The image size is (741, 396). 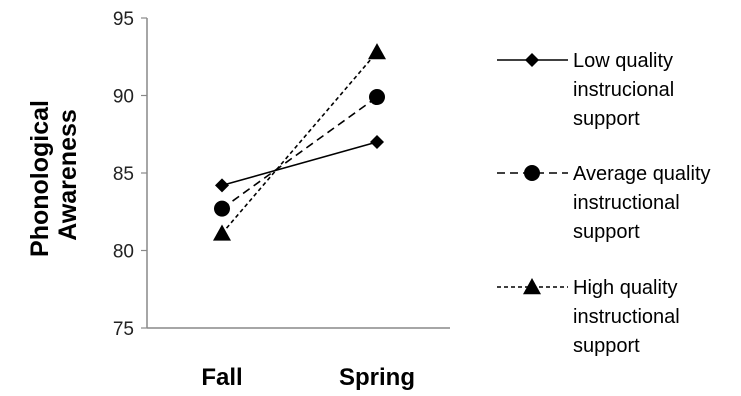 I want to click on x-category-label-fall: Fall, so click(x=221, y=377).